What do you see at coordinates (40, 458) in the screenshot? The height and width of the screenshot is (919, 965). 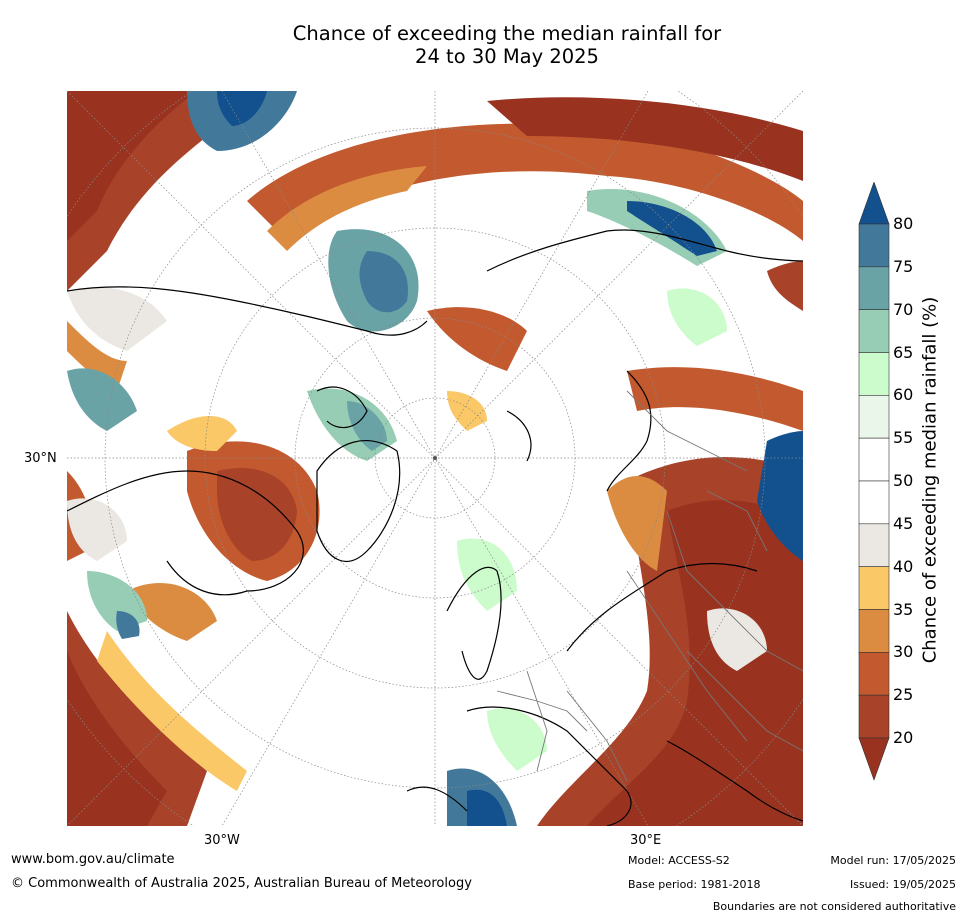 I see `latitude-label-30n: 30°N` at bounding box center [40, 458].